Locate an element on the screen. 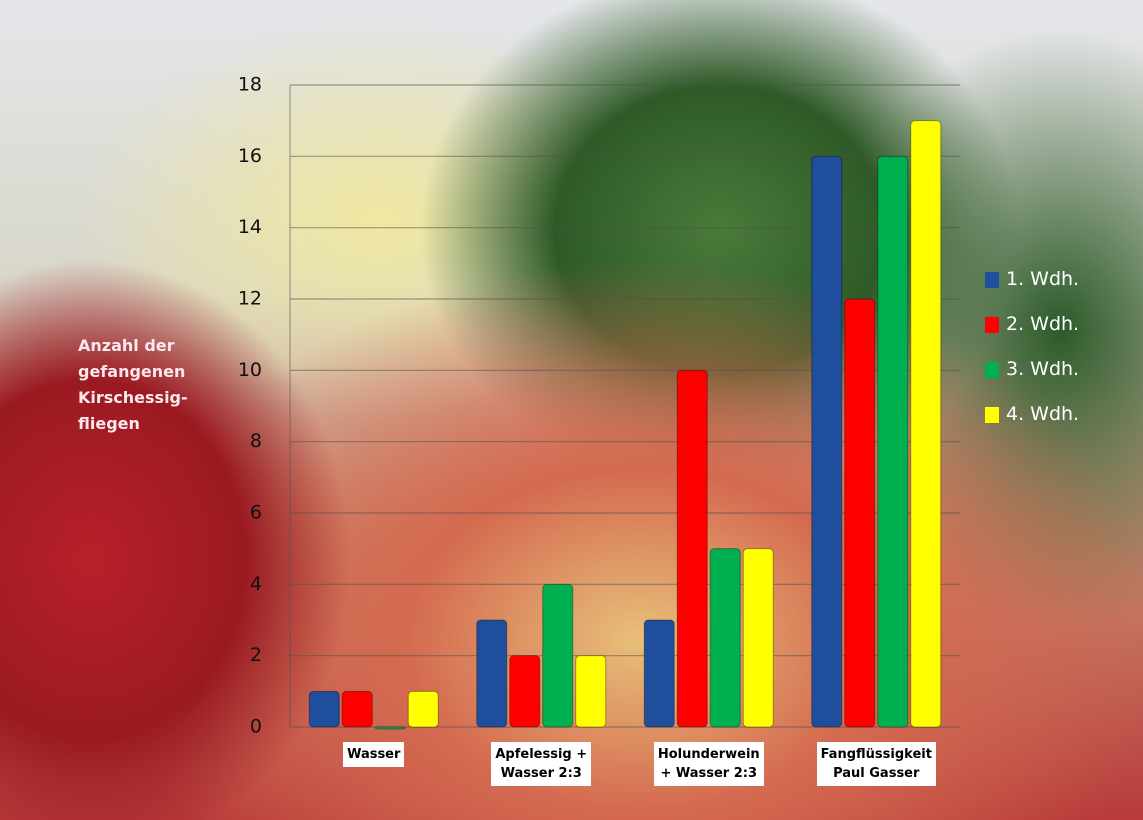  x-tick-box: Wasser is located at coordinates (374, 754).